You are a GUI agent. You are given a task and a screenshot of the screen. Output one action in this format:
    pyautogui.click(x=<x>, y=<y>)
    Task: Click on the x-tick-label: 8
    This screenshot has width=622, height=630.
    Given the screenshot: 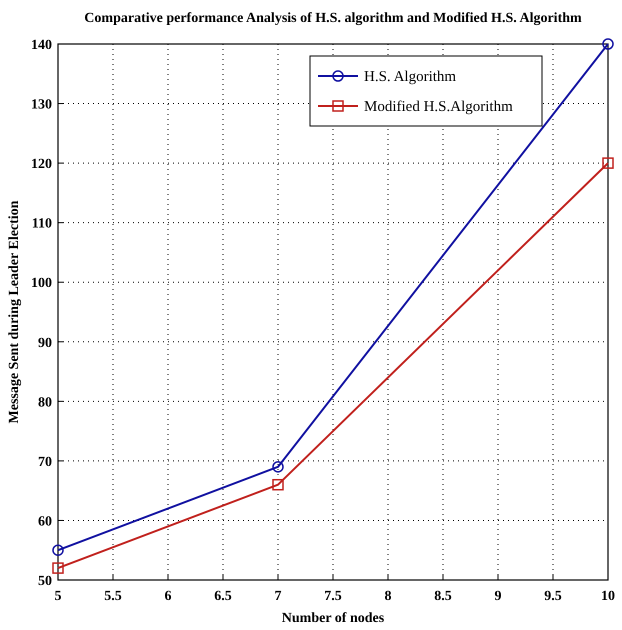 What is the action you would take?
    pyautogui.click(x=388, y=596)
    